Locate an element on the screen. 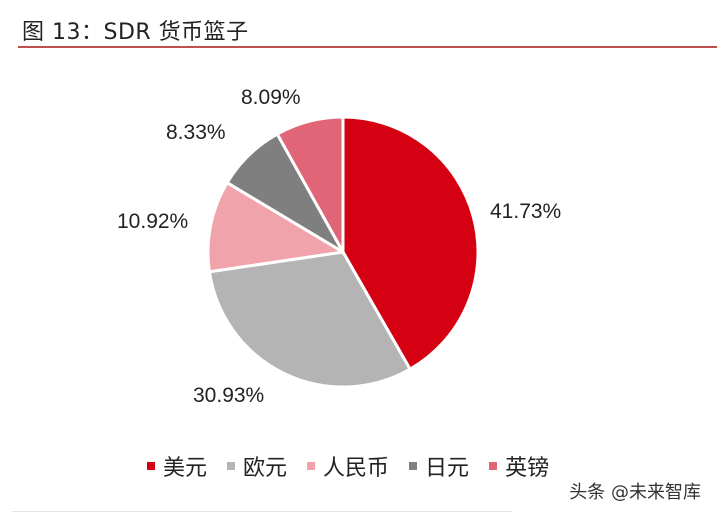 The image size is (717, 513). slice-label-eur: 30.93% is located at coordinates (229, 395).